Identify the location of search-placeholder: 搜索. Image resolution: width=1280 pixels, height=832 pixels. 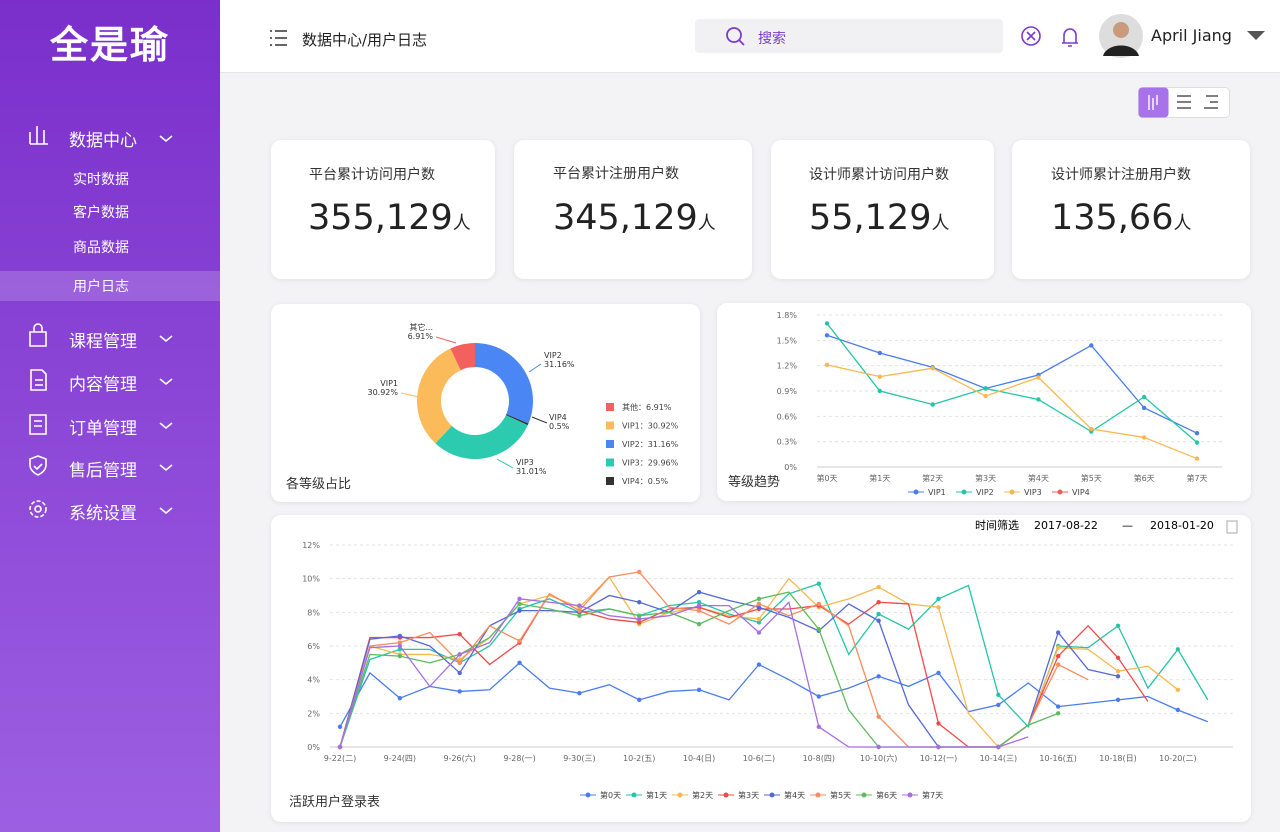
(772, 39).